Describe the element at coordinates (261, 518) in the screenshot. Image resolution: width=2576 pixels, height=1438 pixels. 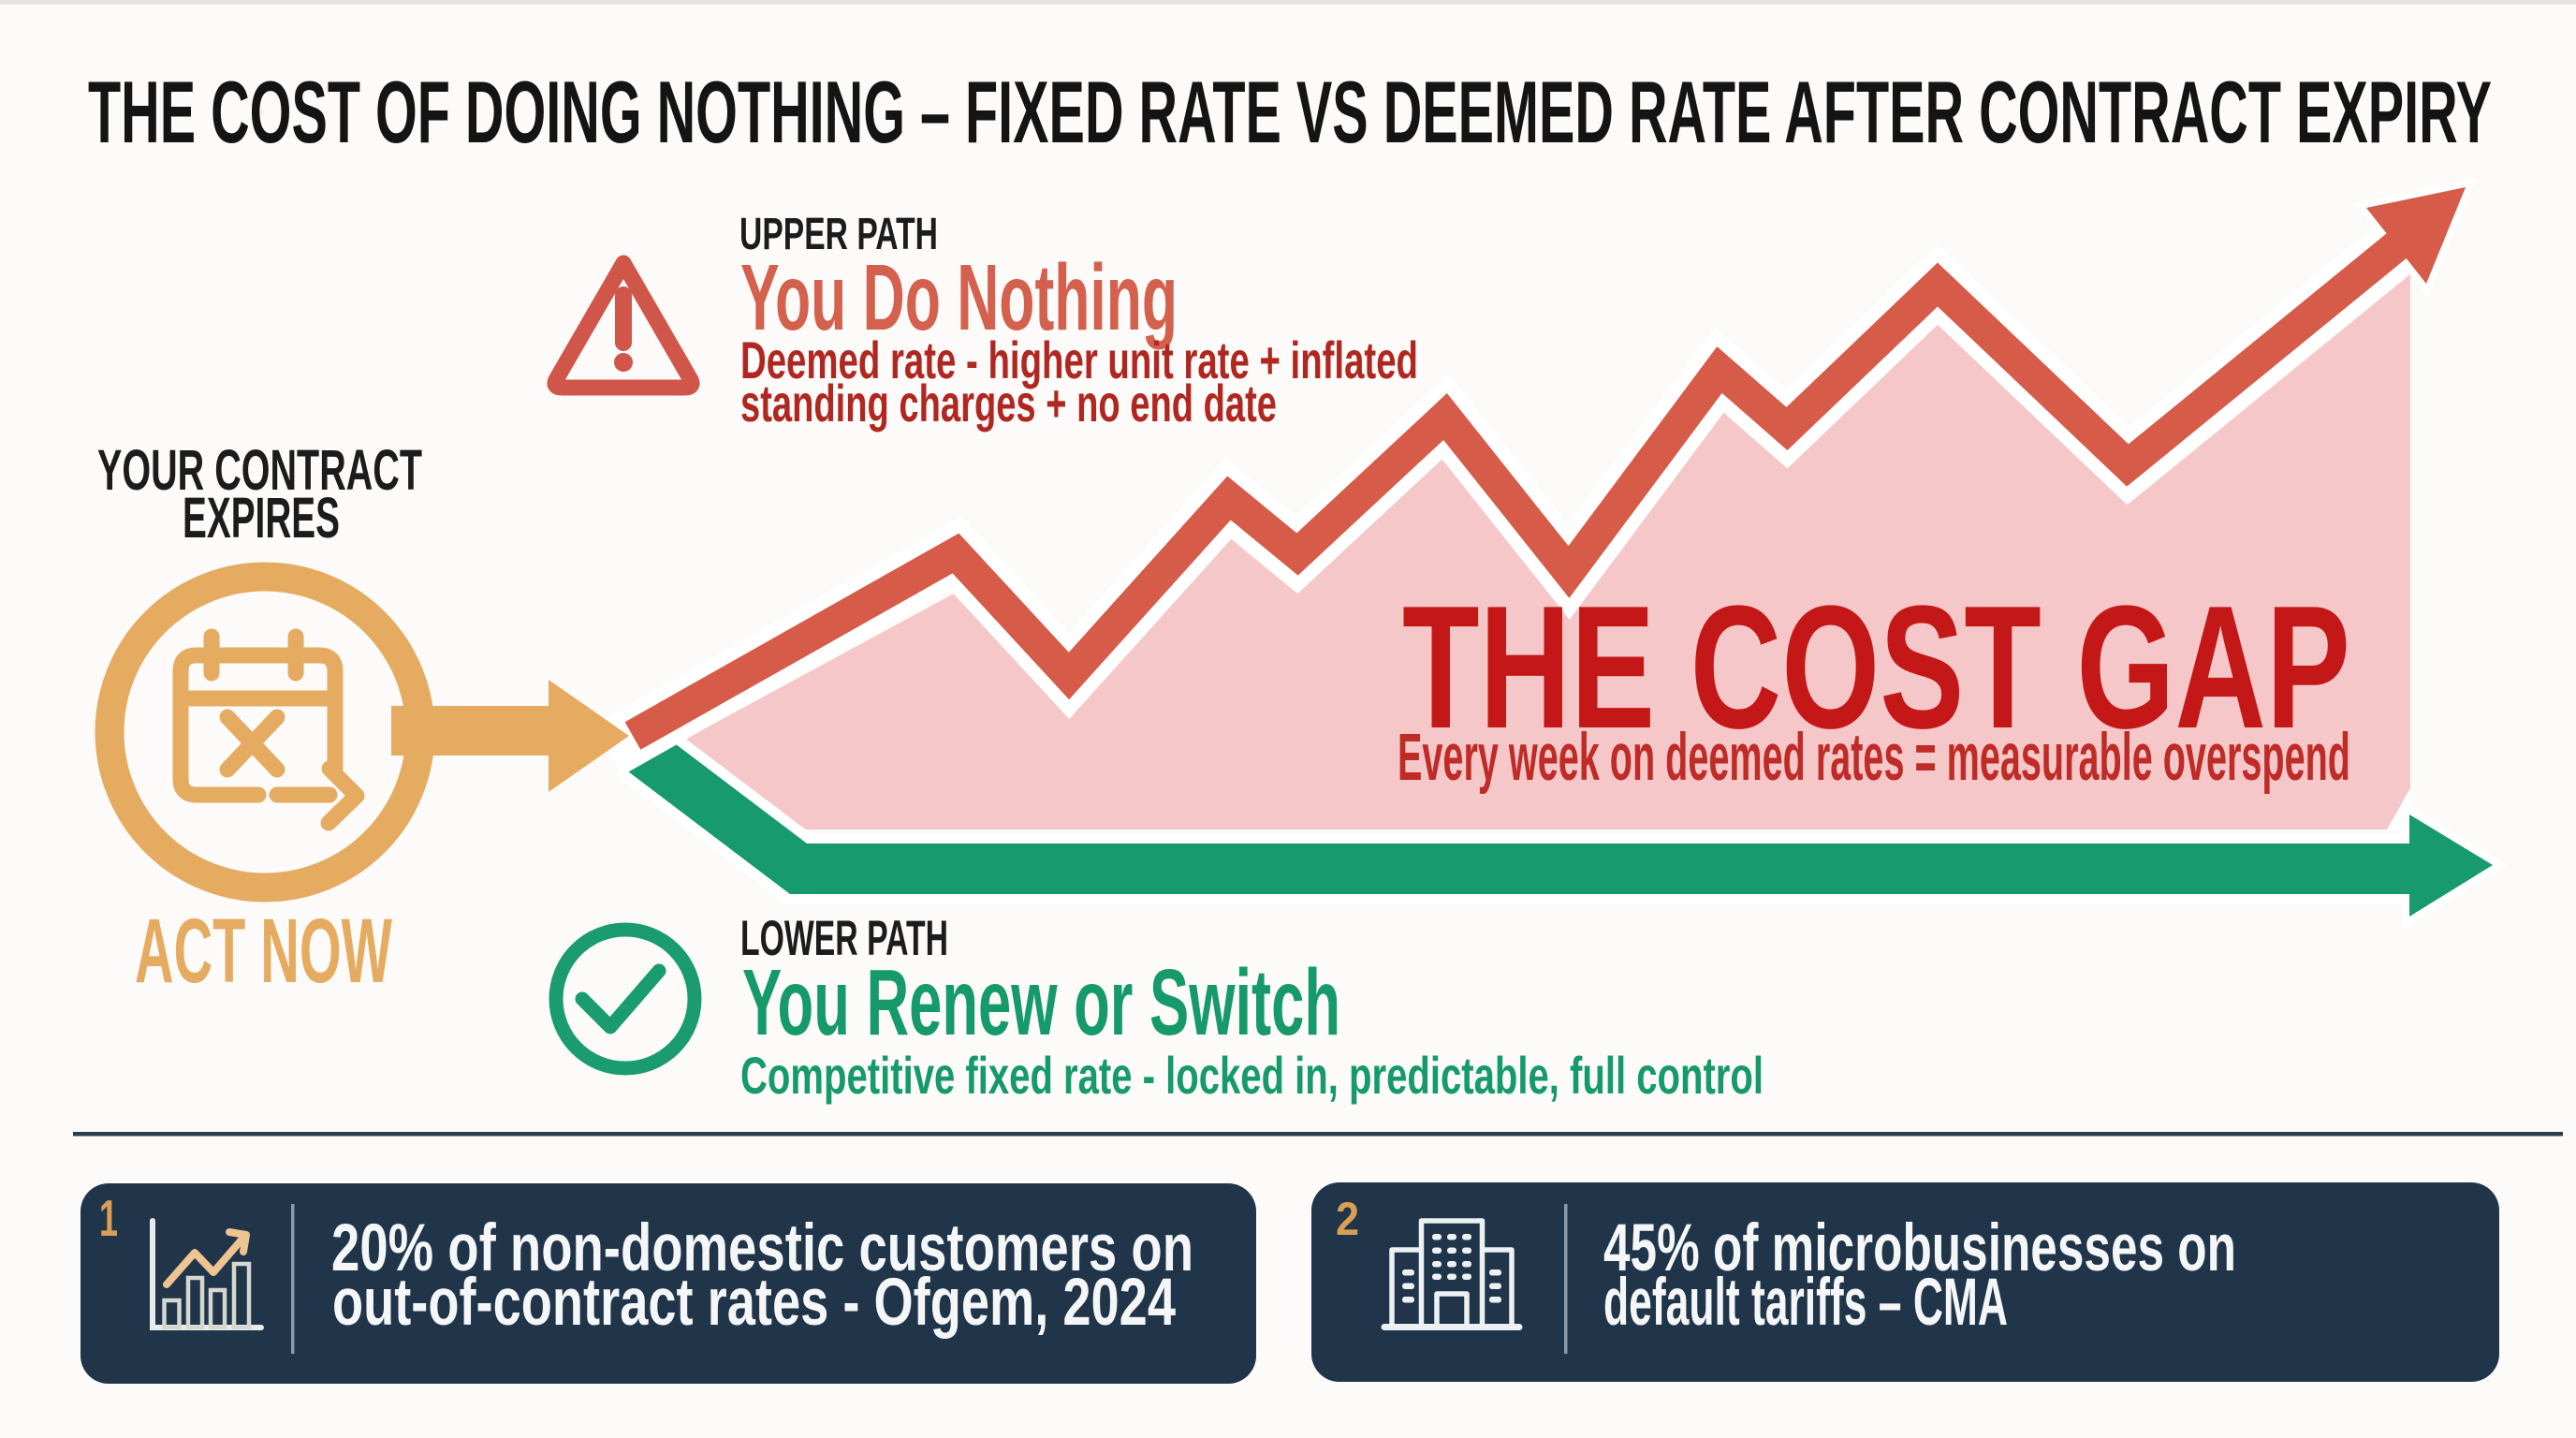
I see `svg-text: EXPIRES` at that location.